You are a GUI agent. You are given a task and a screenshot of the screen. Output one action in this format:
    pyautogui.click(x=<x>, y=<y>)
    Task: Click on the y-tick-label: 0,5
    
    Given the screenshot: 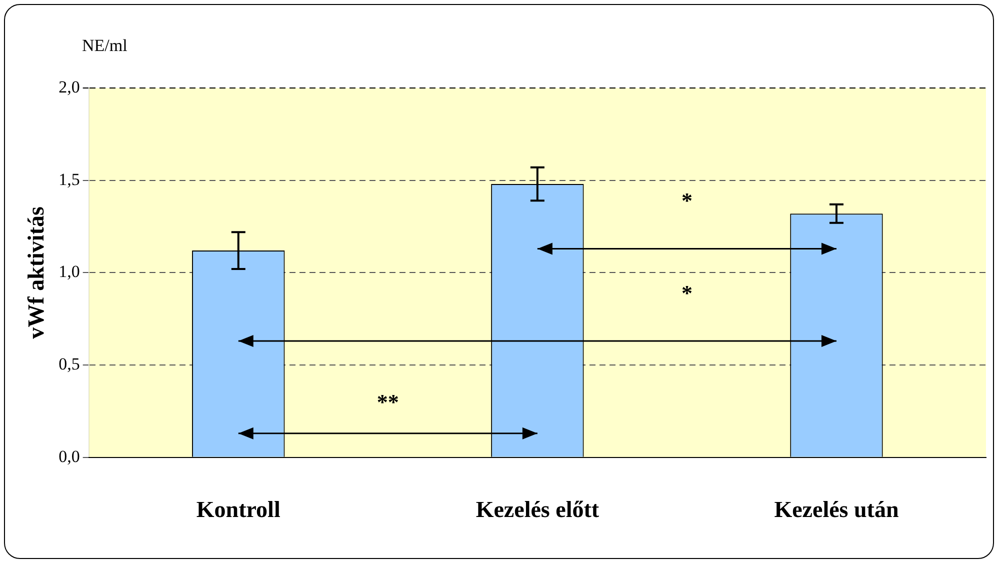 What is the action you would take?
    pyautogui.click(x=69, y=364)
    